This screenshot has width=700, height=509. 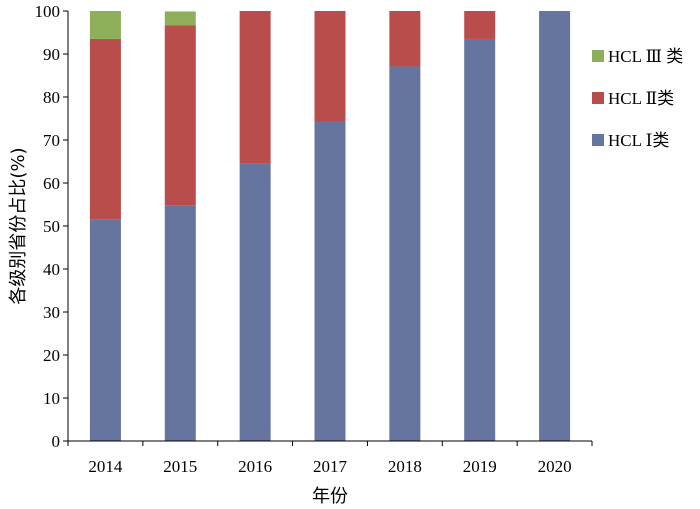 What do you see at coordinates (51, 140) in the screenshot?
I see `y-tick-label: 70` at bounding box center [51, 140].